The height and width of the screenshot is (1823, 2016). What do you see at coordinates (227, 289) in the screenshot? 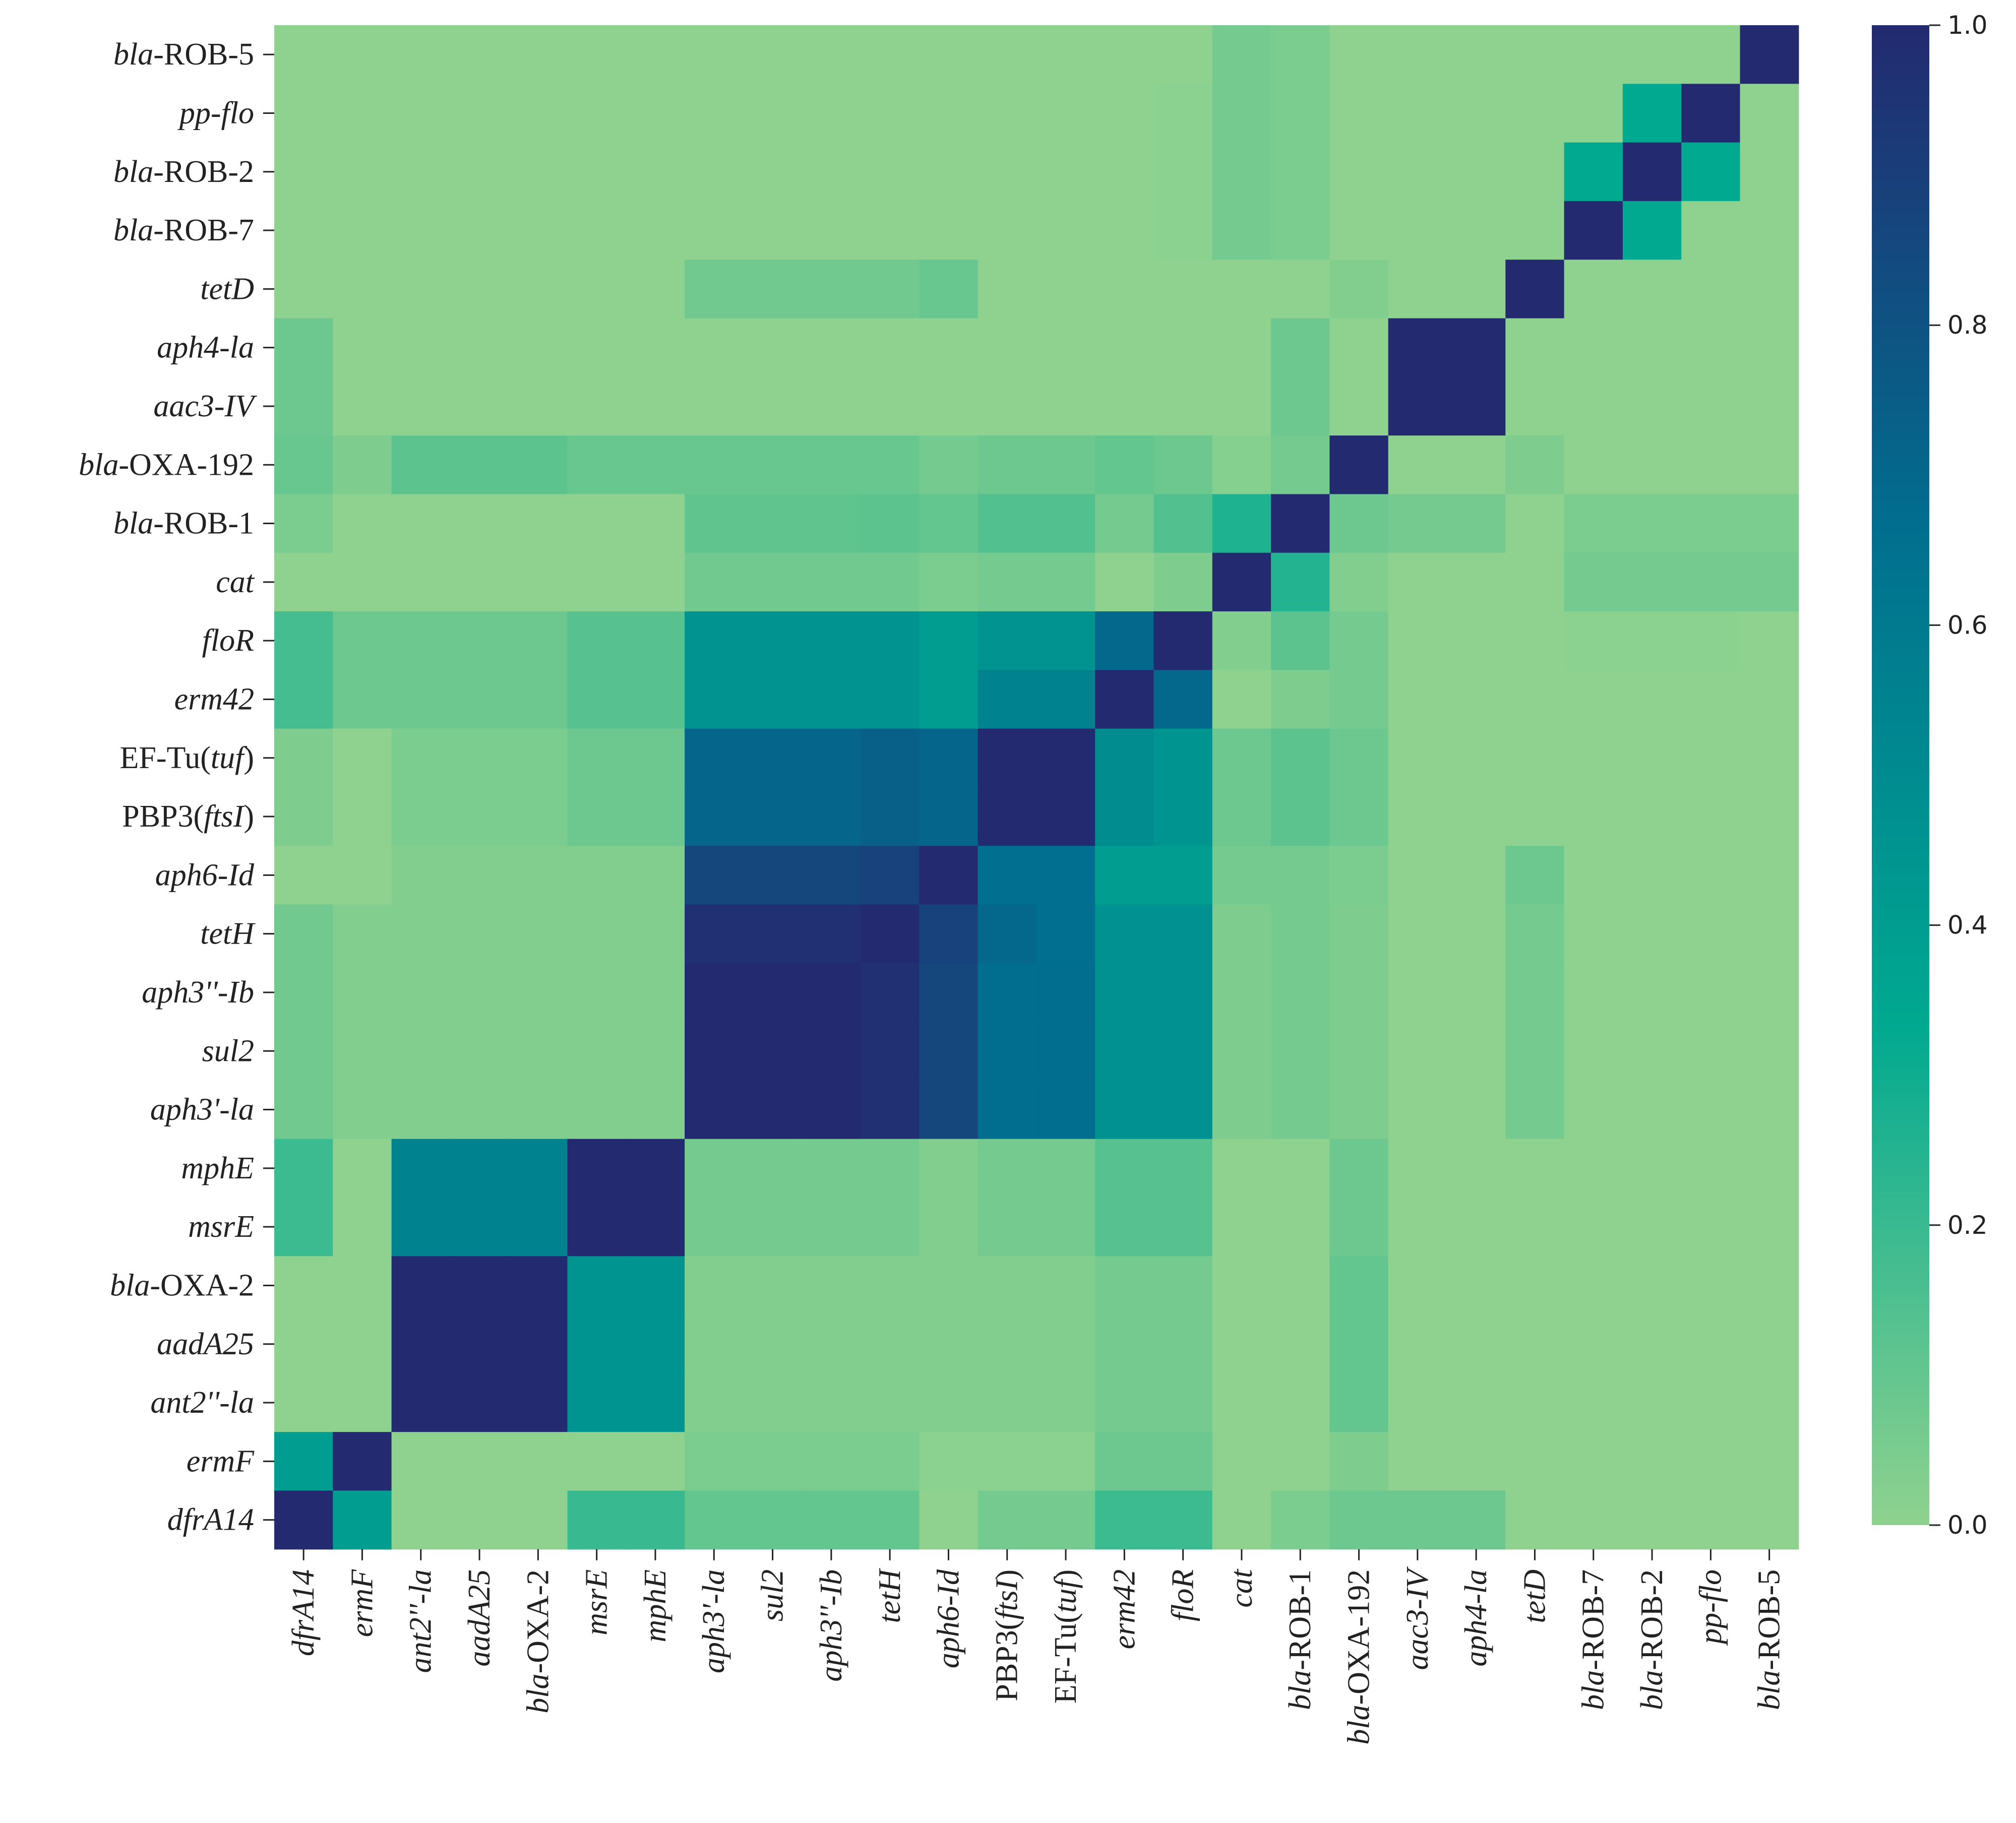
I see `y-label-tetd: tetD` at bounding box center [227, 289].